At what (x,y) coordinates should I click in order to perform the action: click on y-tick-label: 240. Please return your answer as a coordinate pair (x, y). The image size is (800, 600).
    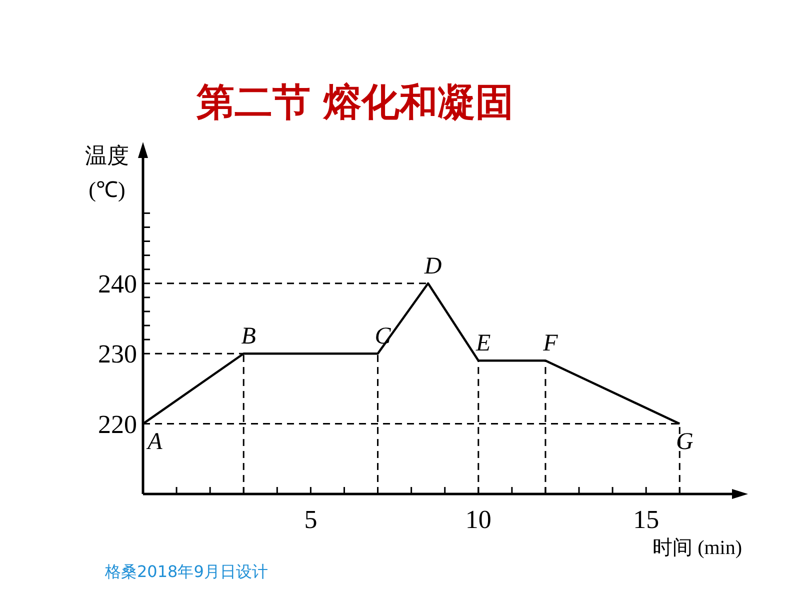
    Looking at the image, I should click on (117, 283).